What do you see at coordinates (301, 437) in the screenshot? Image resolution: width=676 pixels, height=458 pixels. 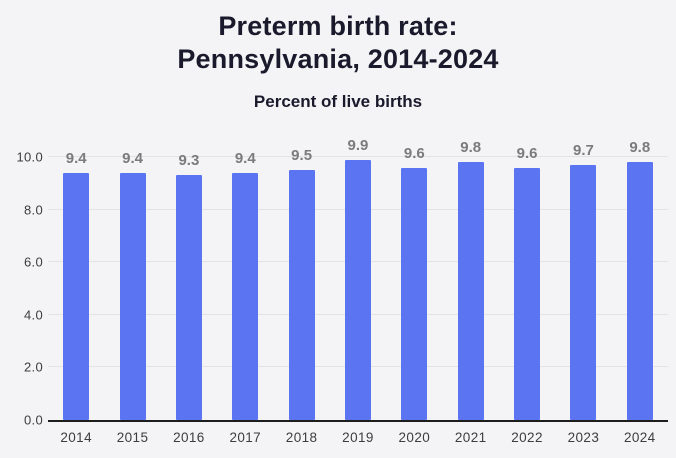 I see `x-tick-label: 2018` at bounding box center [301, 437].